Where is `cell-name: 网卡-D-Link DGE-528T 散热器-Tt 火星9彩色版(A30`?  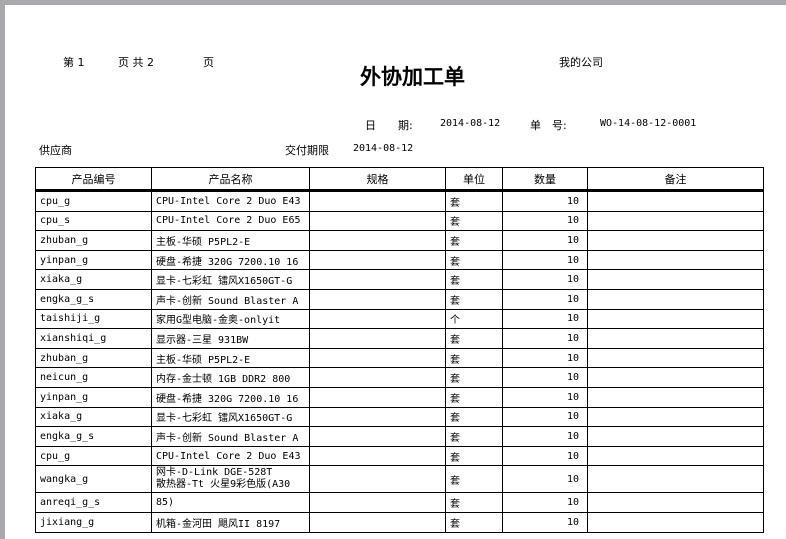 cell-name: 网卡-D-Link DGE-528T 散热器-Tt 火星9彩色版(A30 is located at coordinates (230, 479).